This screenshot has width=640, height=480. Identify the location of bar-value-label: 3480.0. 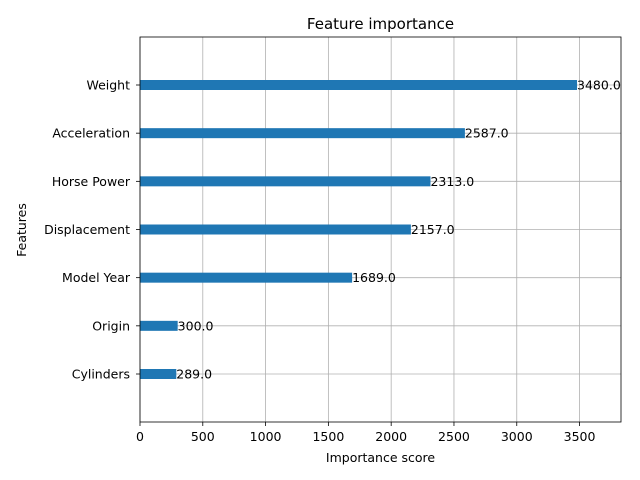
(599, 85).